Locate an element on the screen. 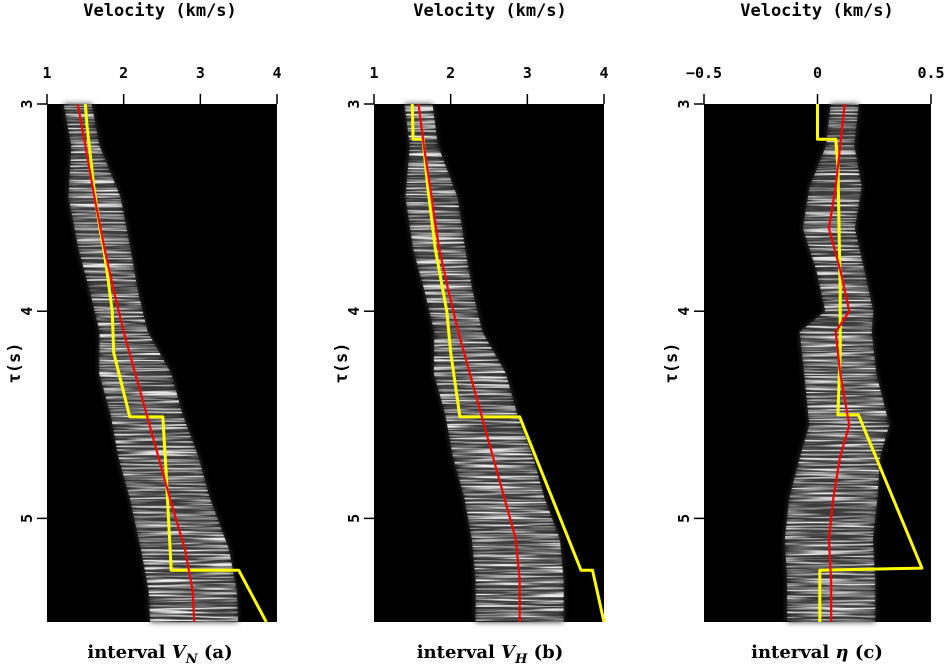  panel-c-x-ticks: −0.5 0 0.5 is located at coordinates (815, 84).